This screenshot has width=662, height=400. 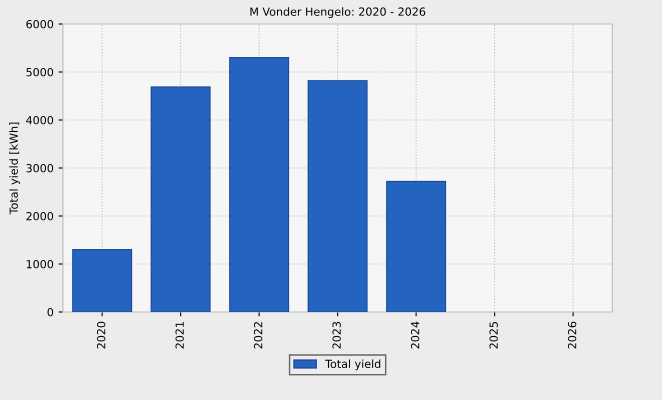 I want to click on y-tick-label: 6000, so click(x=40, y=24).